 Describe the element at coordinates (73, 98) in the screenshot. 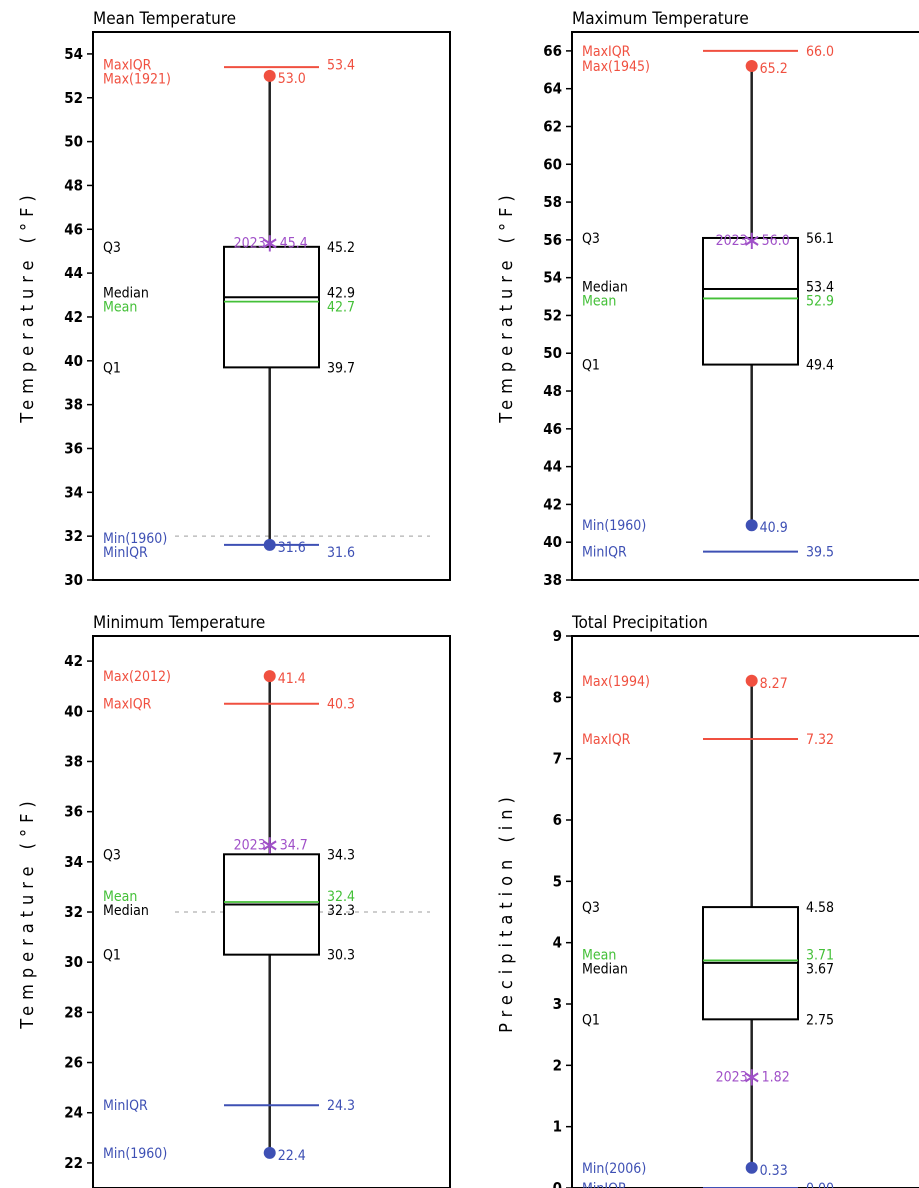

I see `y-tick-label: 52` at that location.